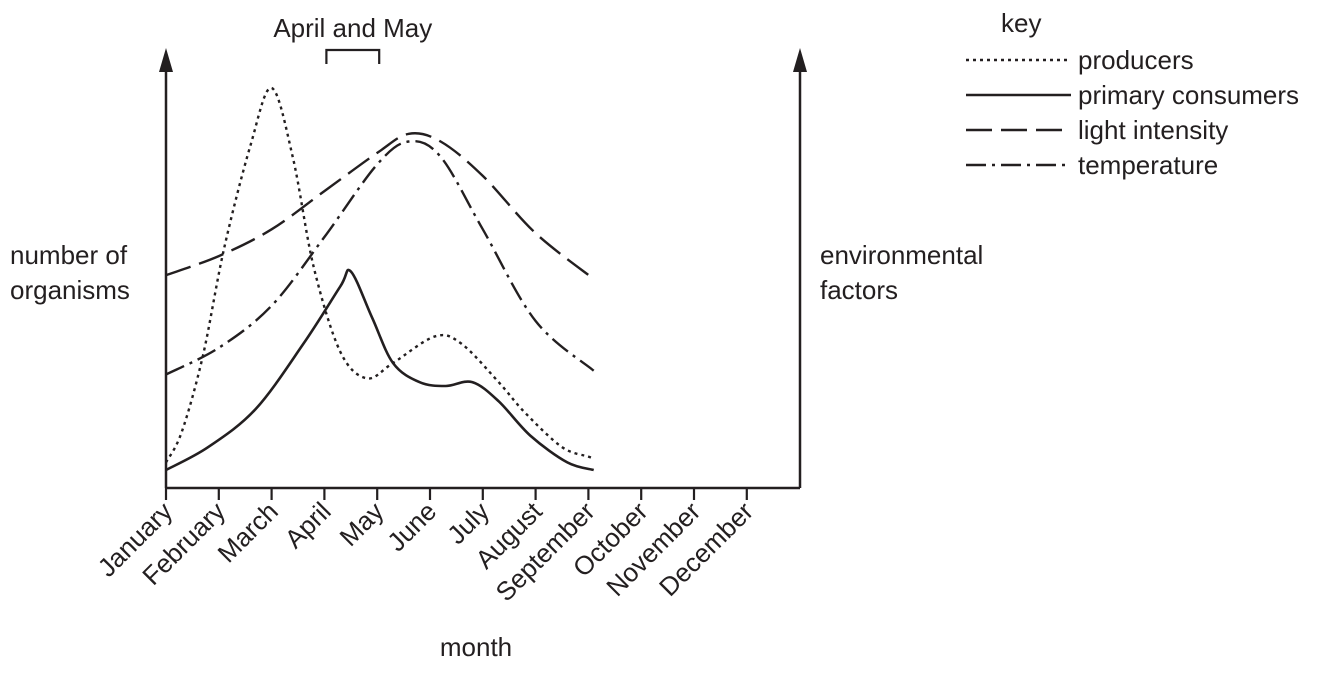 The width and height of the screenshot is (1330, 678). Describe the element at coordinates (70, 290) in the screenshot. I see `left-axis-label-line-2: organisms` at that location.